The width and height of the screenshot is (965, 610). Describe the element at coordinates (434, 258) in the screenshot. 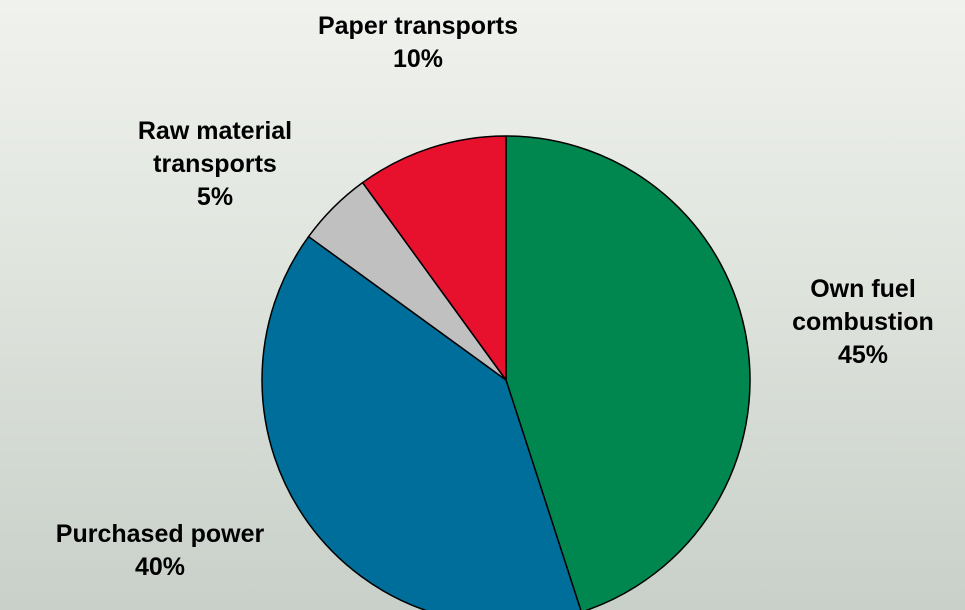

I see `pie-slice-paper-transports` at that location.